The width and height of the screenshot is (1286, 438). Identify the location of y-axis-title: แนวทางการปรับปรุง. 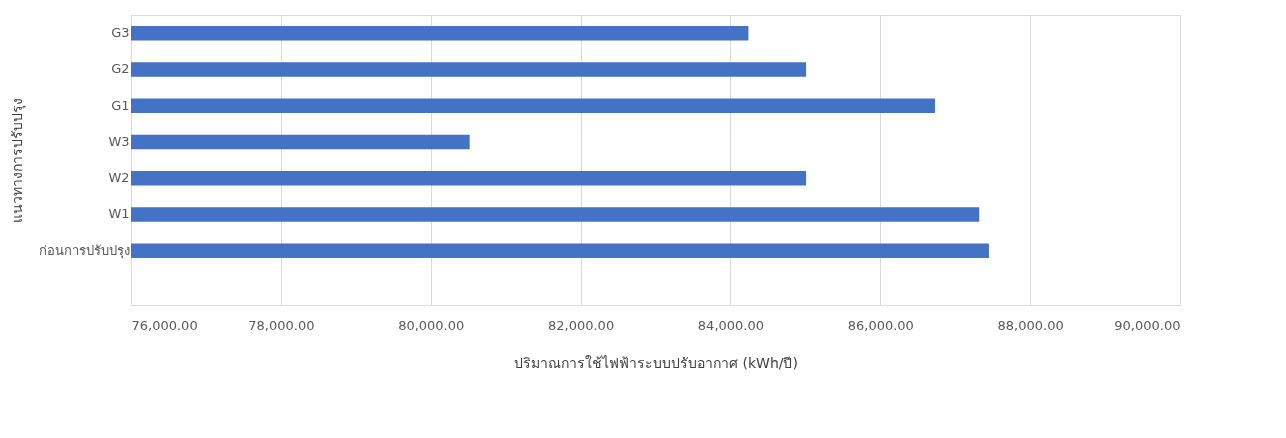
(17, 160).